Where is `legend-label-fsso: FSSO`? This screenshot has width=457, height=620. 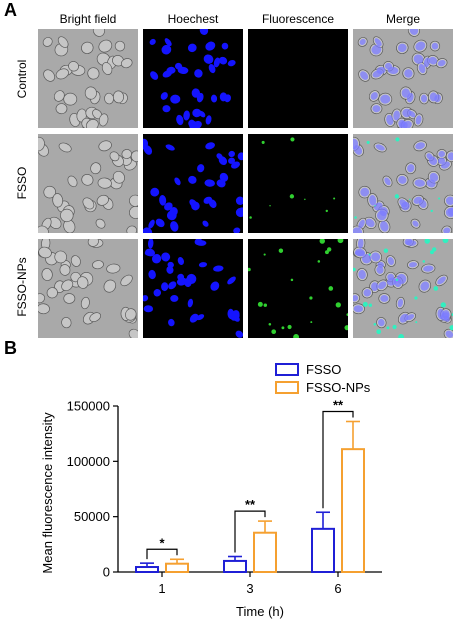
legend-label-fsso: FSSO is located at coordinates (323, 369).